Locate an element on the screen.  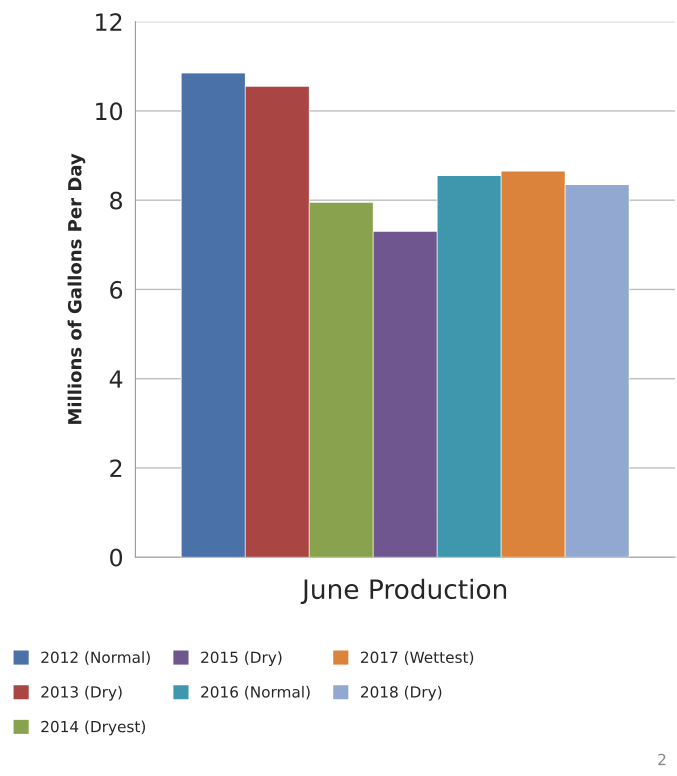
y-tick-label: 10 is located at coordinates (109, 111).